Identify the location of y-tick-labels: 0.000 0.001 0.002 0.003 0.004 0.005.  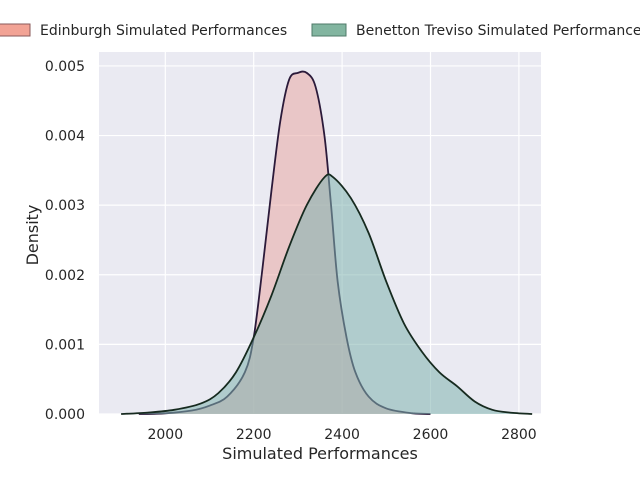
(65, 241).